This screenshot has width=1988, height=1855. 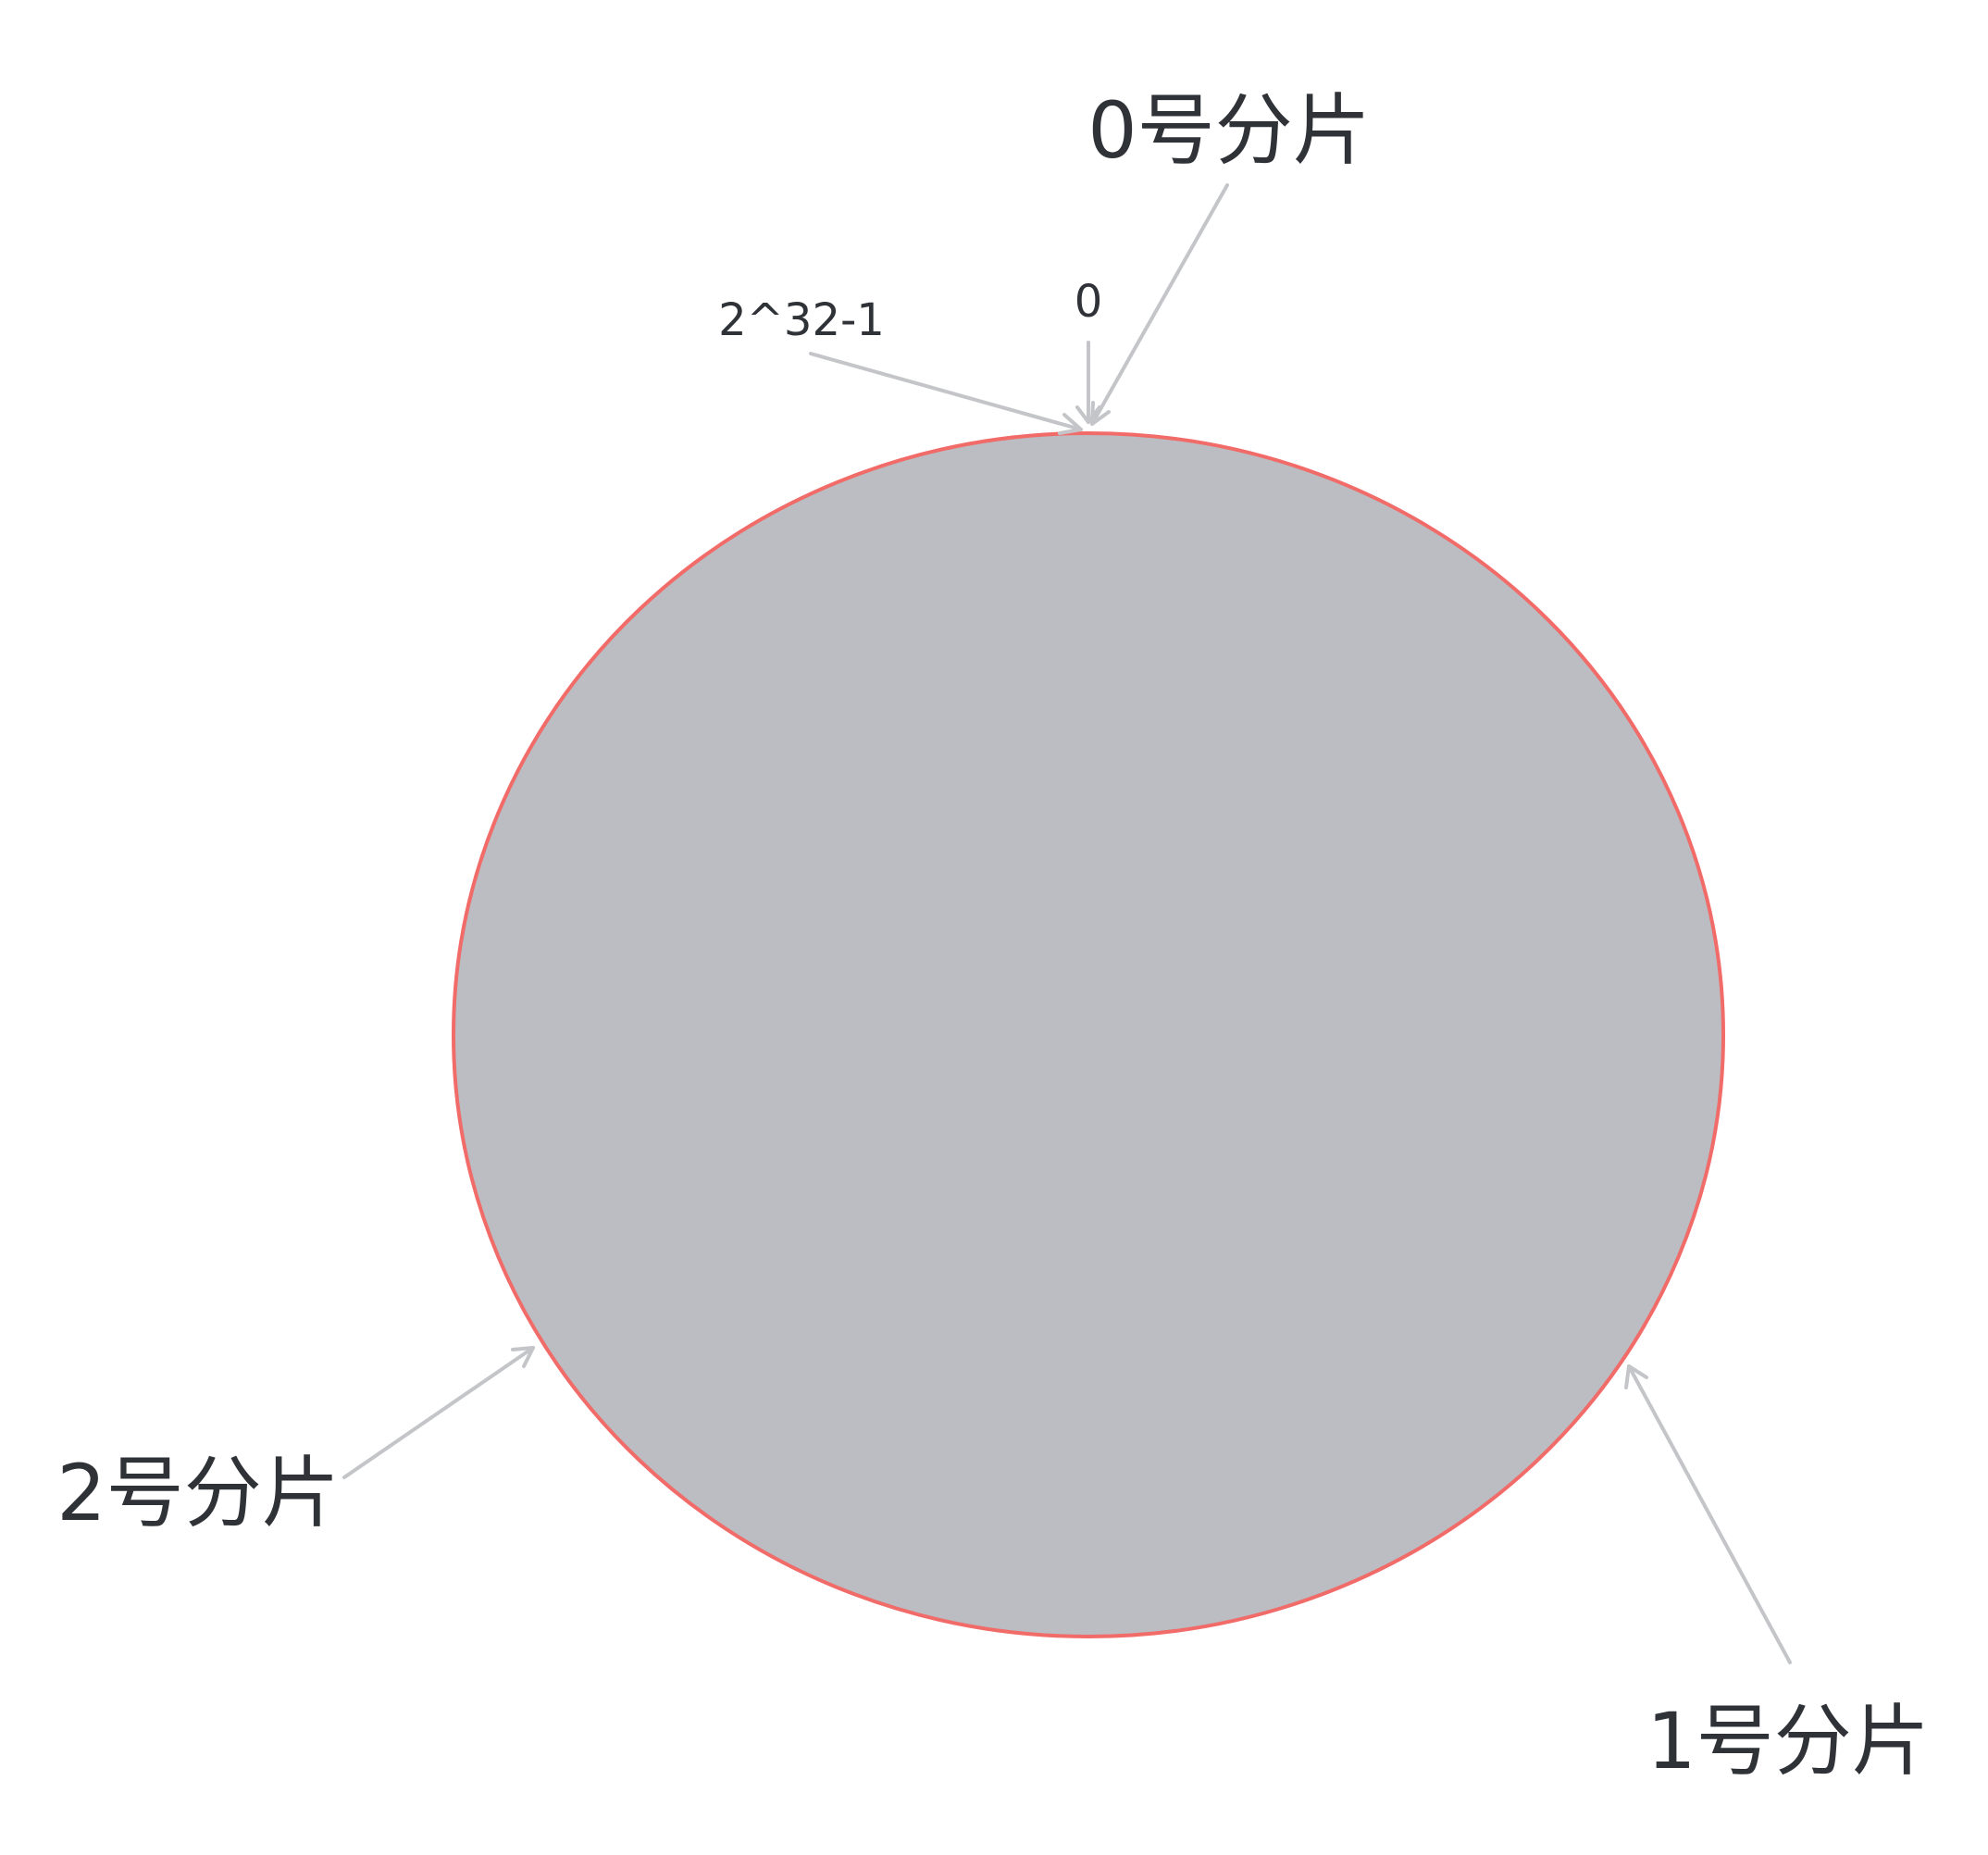 I want to click on zero-marker-label: 0, so click(x=1089, y=302).